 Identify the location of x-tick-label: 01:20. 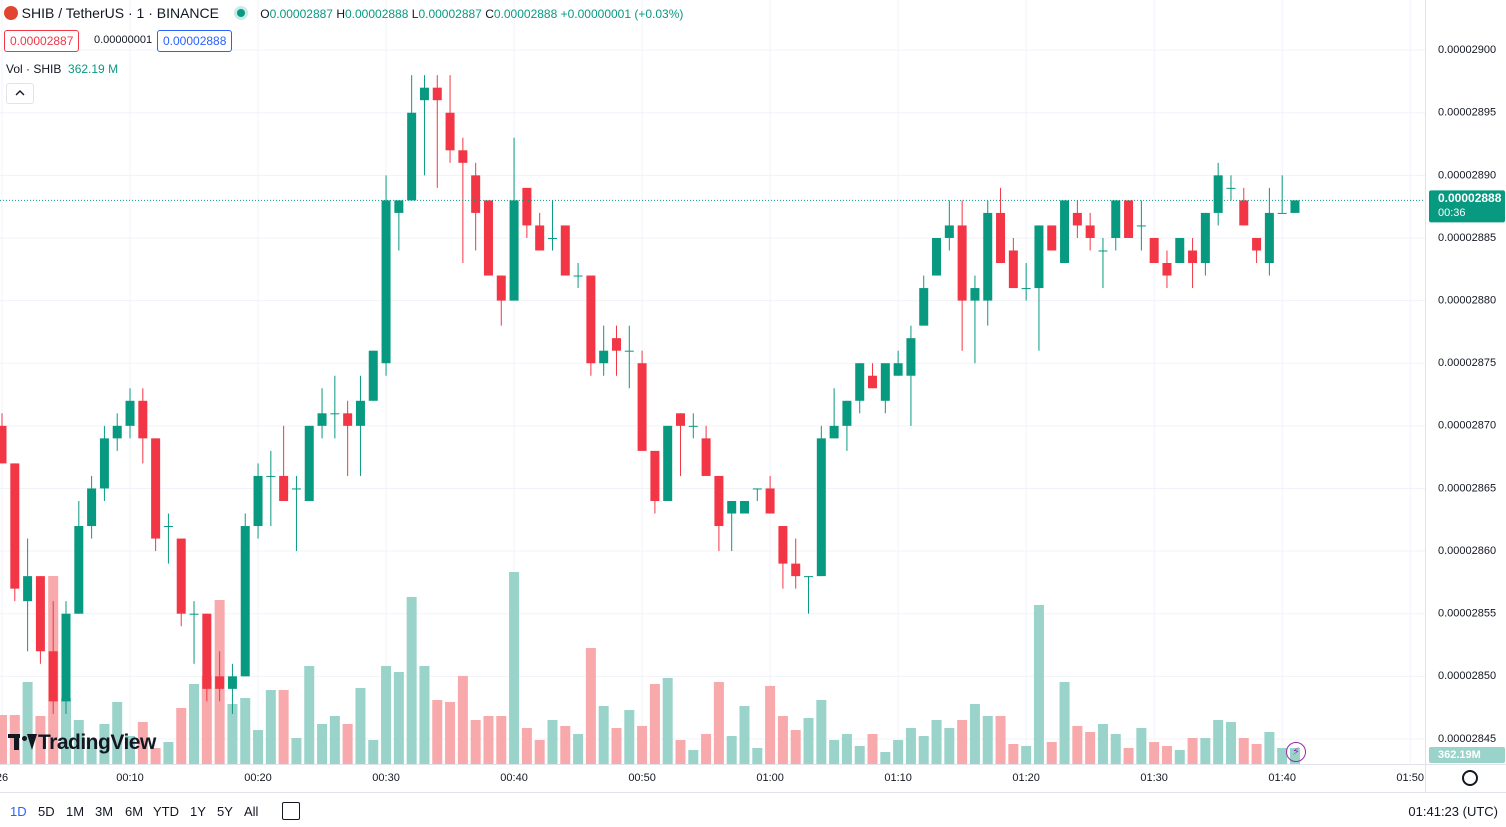
(1026, 778).